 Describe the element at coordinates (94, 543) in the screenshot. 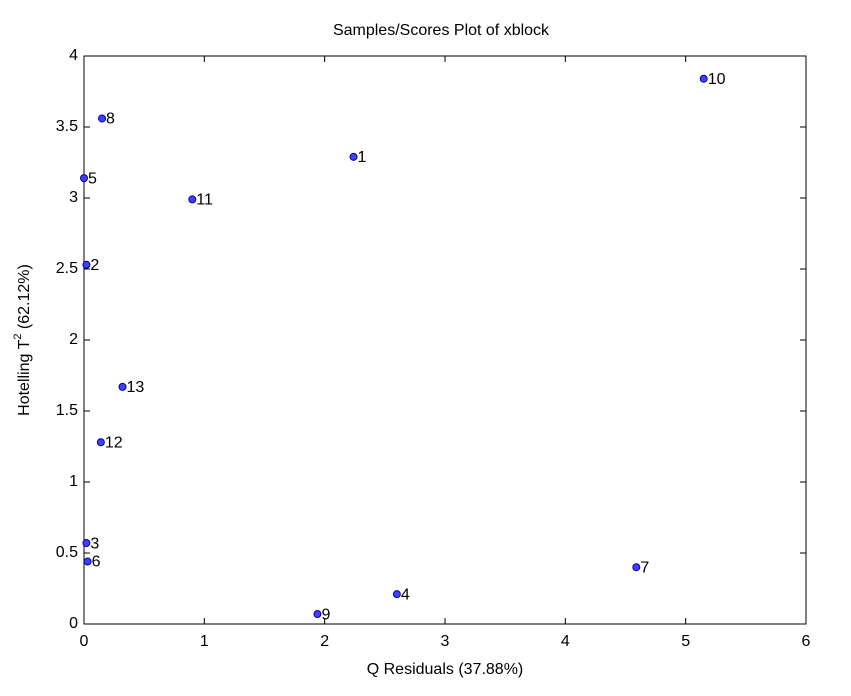

I see `point-label: 3` at that location.